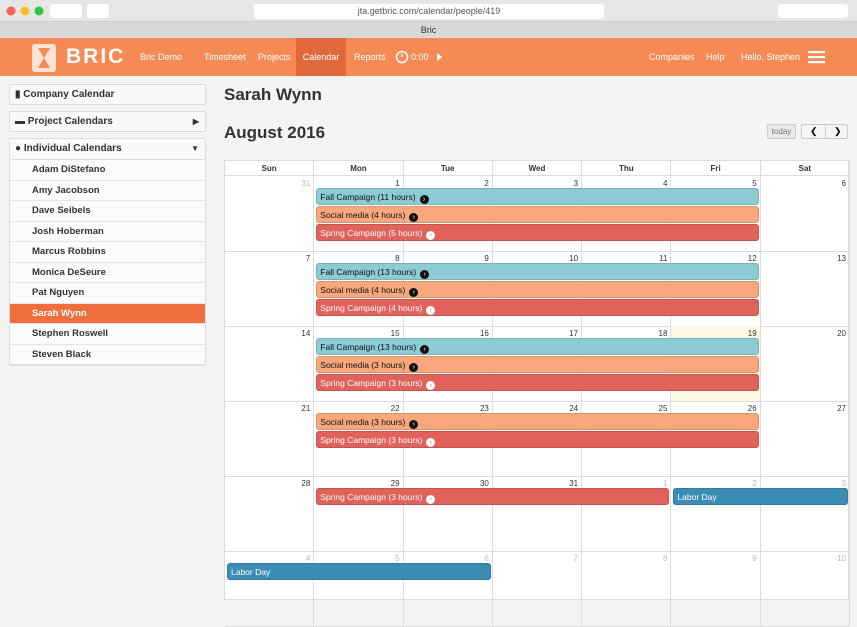  Describe the element at coordinates (816, 57) in the screenshot. I see `hamburger` at that location.